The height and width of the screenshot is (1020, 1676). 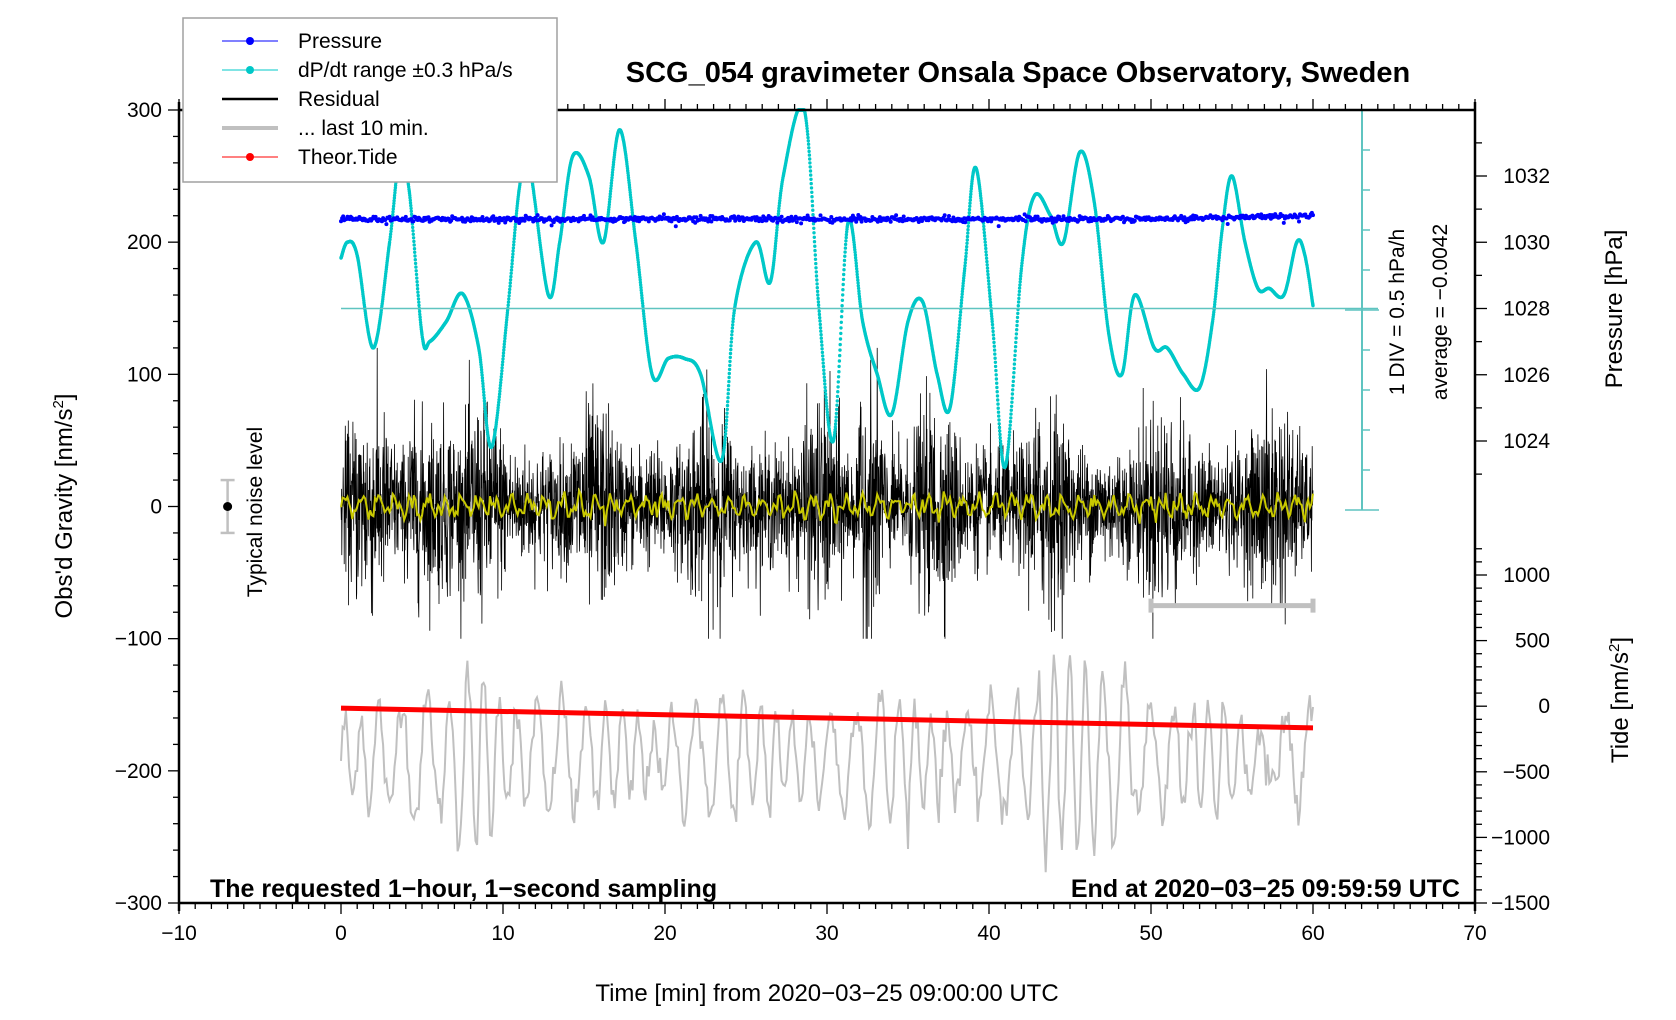 I want to click on y-left-tick-label: 100, so click(x=144, y=374).